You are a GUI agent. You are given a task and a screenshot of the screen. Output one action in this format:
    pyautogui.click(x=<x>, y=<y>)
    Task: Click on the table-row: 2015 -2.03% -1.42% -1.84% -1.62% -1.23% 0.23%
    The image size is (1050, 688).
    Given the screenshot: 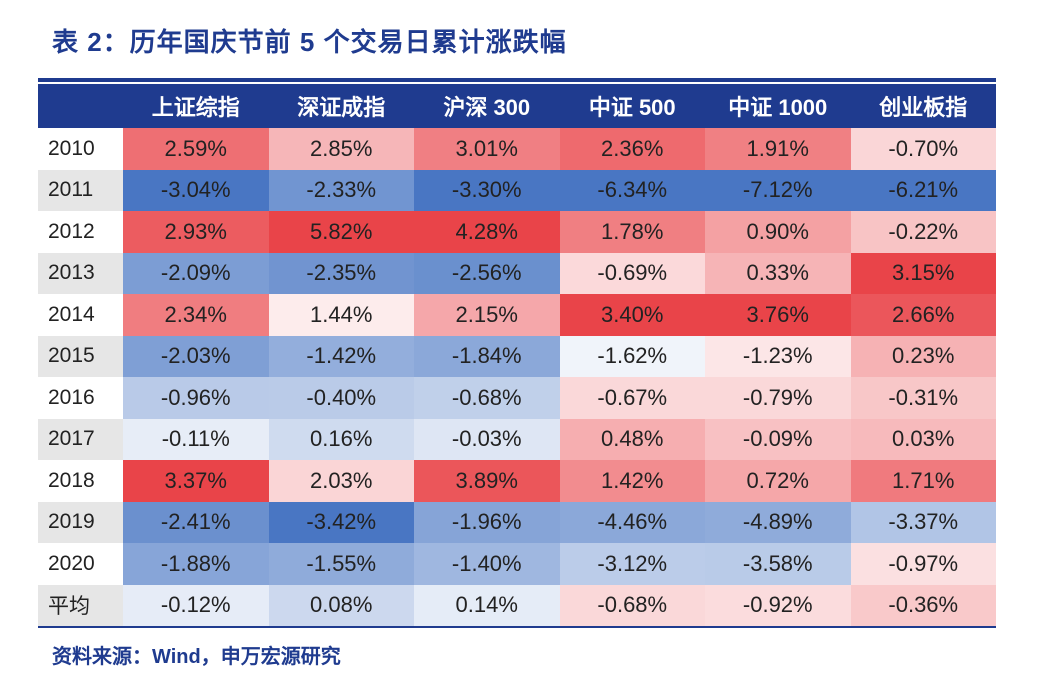 What is the action you would take?
    pyautogui.click(x=517, y=356)
    